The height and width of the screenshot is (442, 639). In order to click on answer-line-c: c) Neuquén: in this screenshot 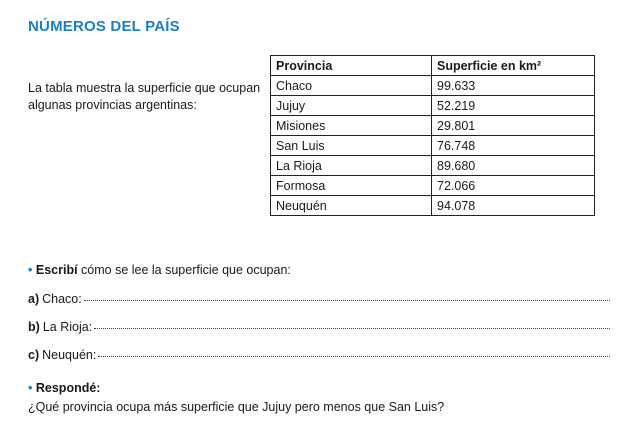, I will do `click(319, 355)`.